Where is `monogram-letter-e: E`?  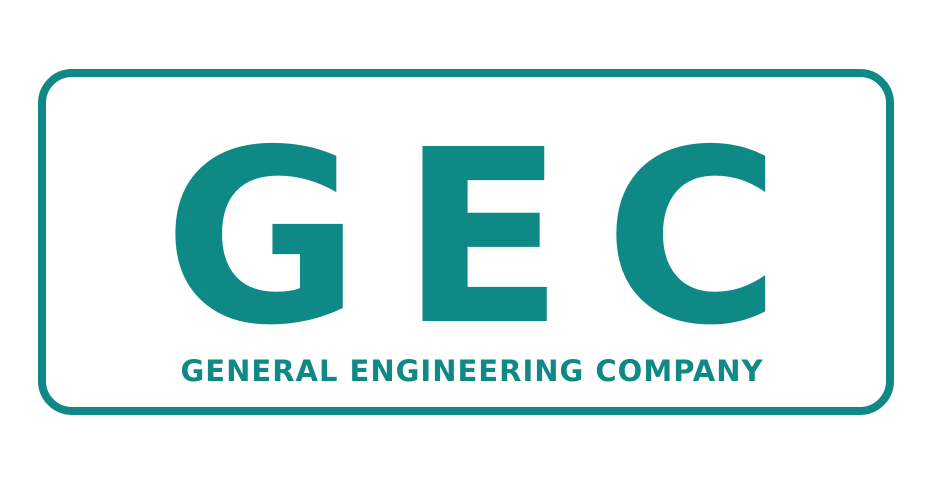
monogram-letter-e: E is located at coordinates (482, 238).